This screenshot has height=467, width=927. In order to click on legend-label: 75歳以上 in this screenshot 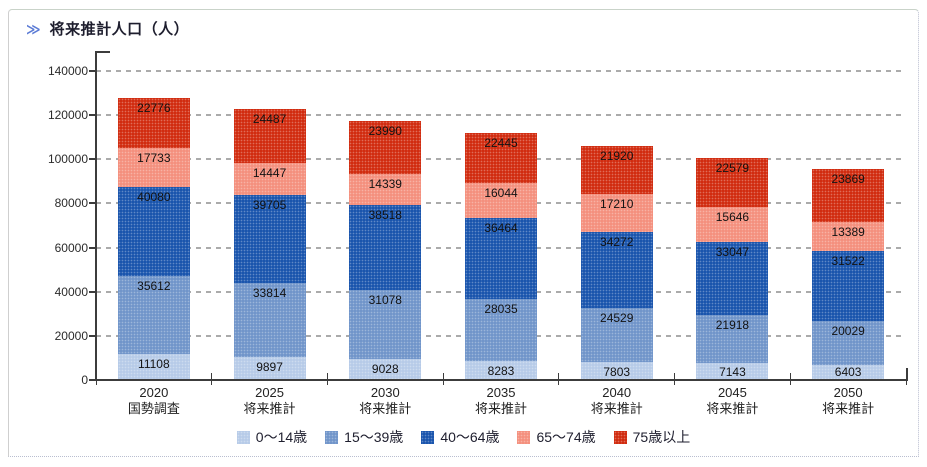, I will do `click(661, 437)`.